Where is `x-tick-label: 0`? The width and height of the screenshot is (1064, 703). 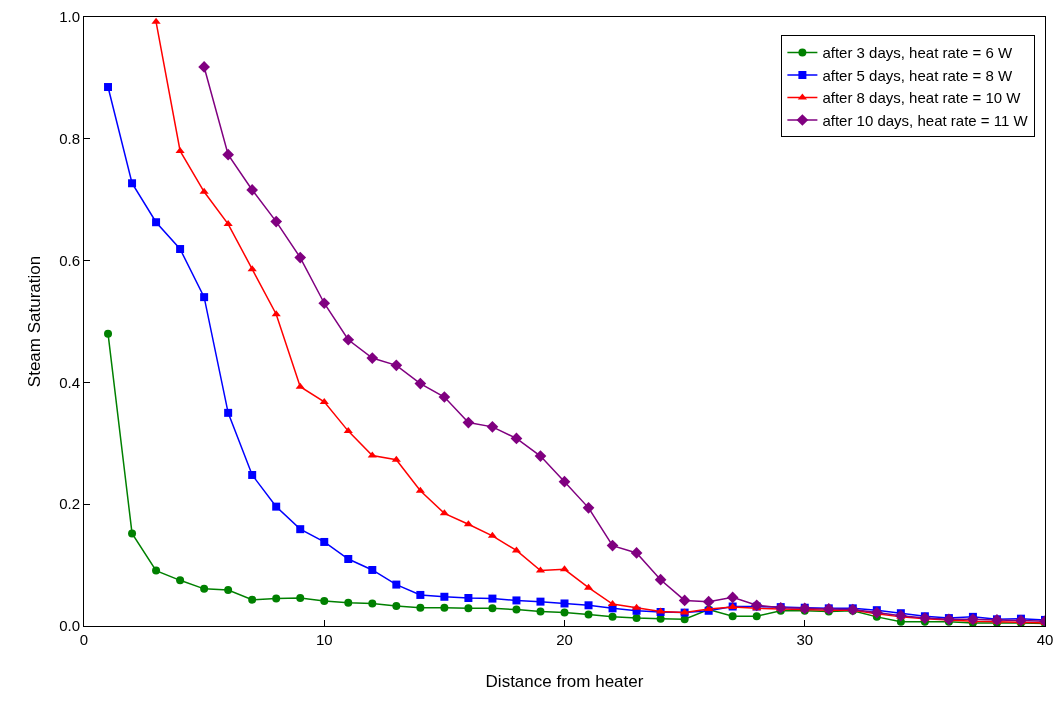
x-tick-label: 0 is located at coordinates (84, 639).